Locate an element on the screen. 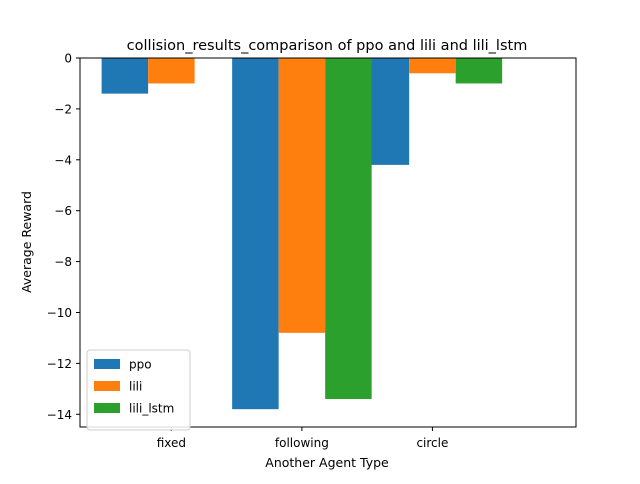 The width and height of the screenshot is (640, 484). bar-ppo-fixed is located at coordinates (125, 76).